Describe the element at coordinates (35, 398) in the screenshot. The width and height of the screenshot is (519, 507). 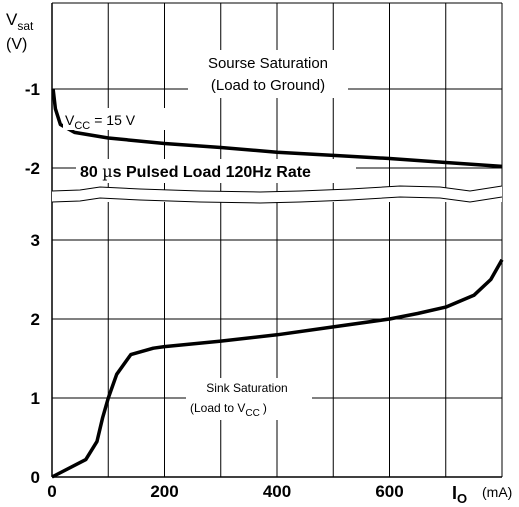
I see `y-tick-label: 1` at that location.